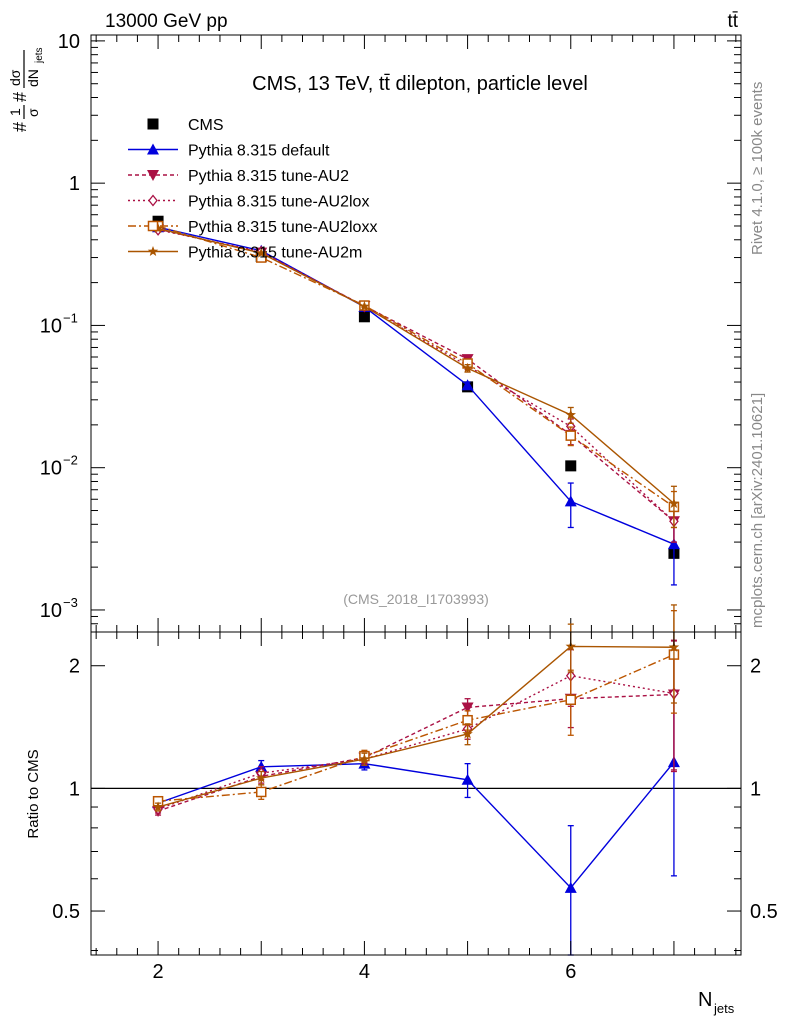 Image resolution: width=786 pixels, height=1024 pixels. Describe the element at coordinates (70, 602) in the screenshot. I see `main-y-tick-exponent: −3` at that location.